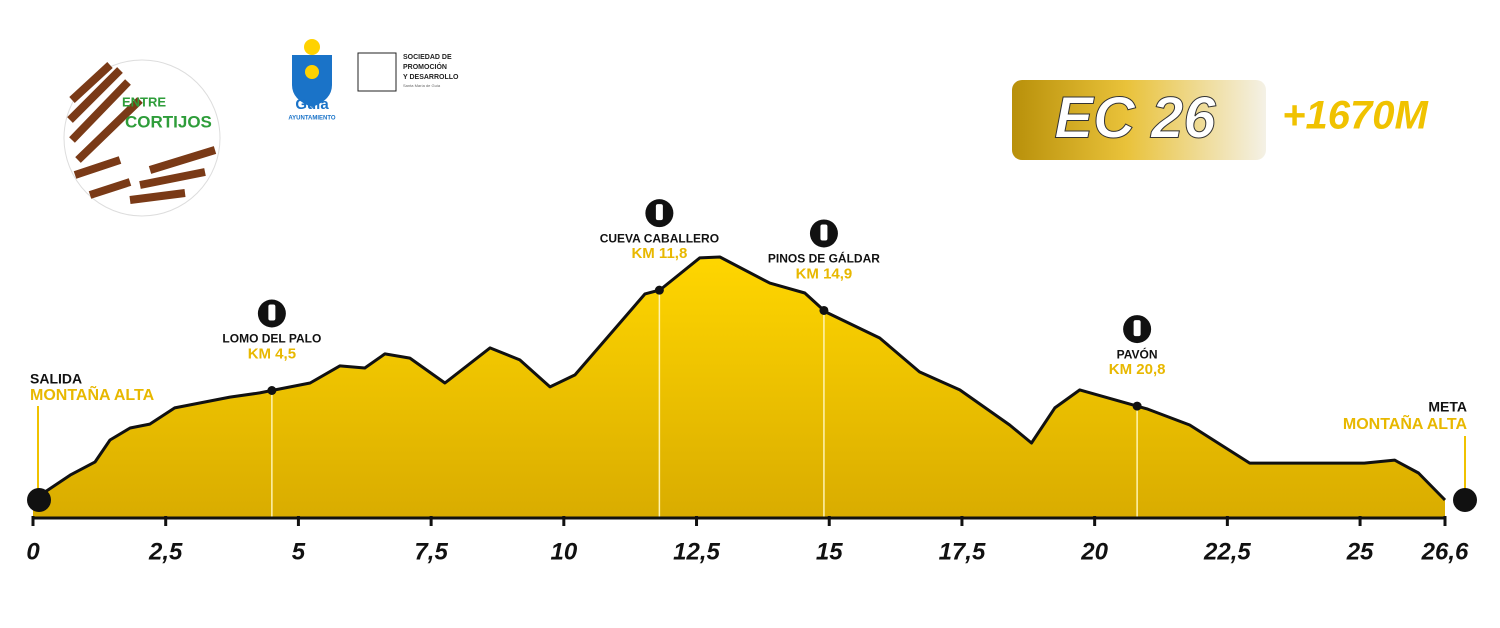  What do you see at coordinates (33, 551) in the screenshot?
I see `x-tick-label: 0` at bounding box center [33, 551].